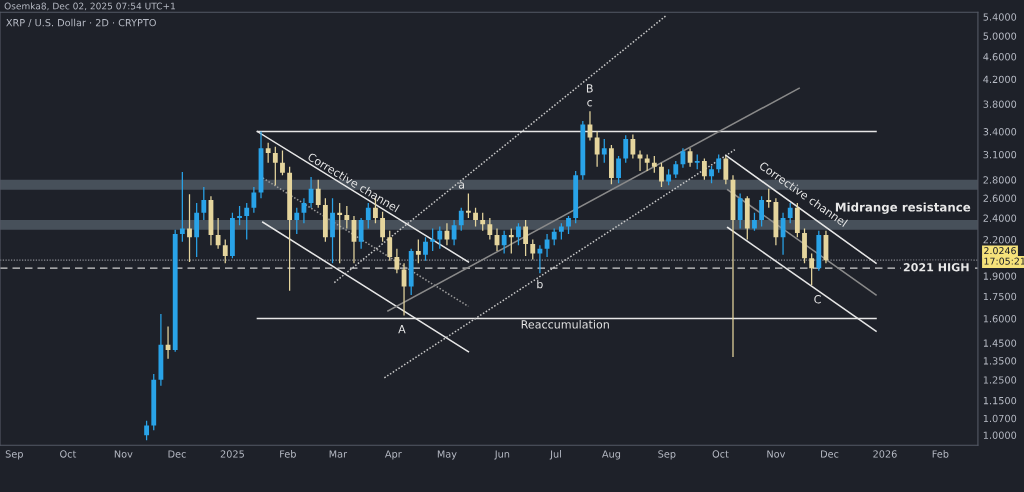 The width and height of the screenshot is (1024, 492). Describe the element at coordinates (1000, 198) in the screenshot. I see `y-tick-label: 2.6000` at that location.